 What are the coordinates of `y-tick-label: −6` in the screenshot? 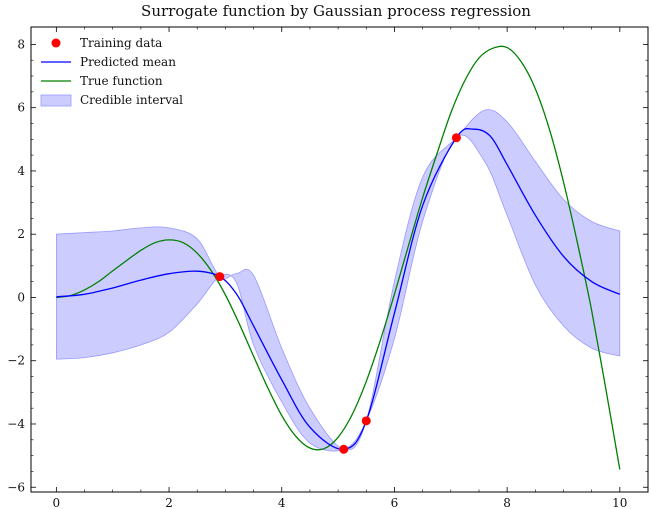 It's located at (16, 487).